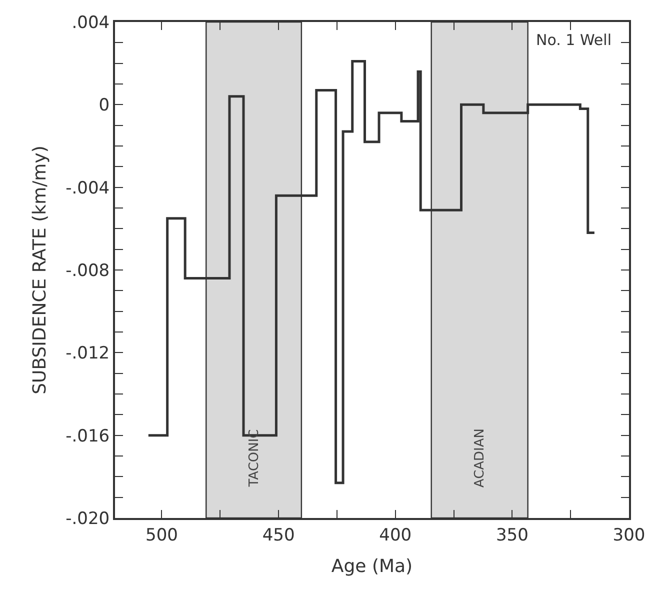  I want to click on y-tick-label: -.004, so click(88, 188).